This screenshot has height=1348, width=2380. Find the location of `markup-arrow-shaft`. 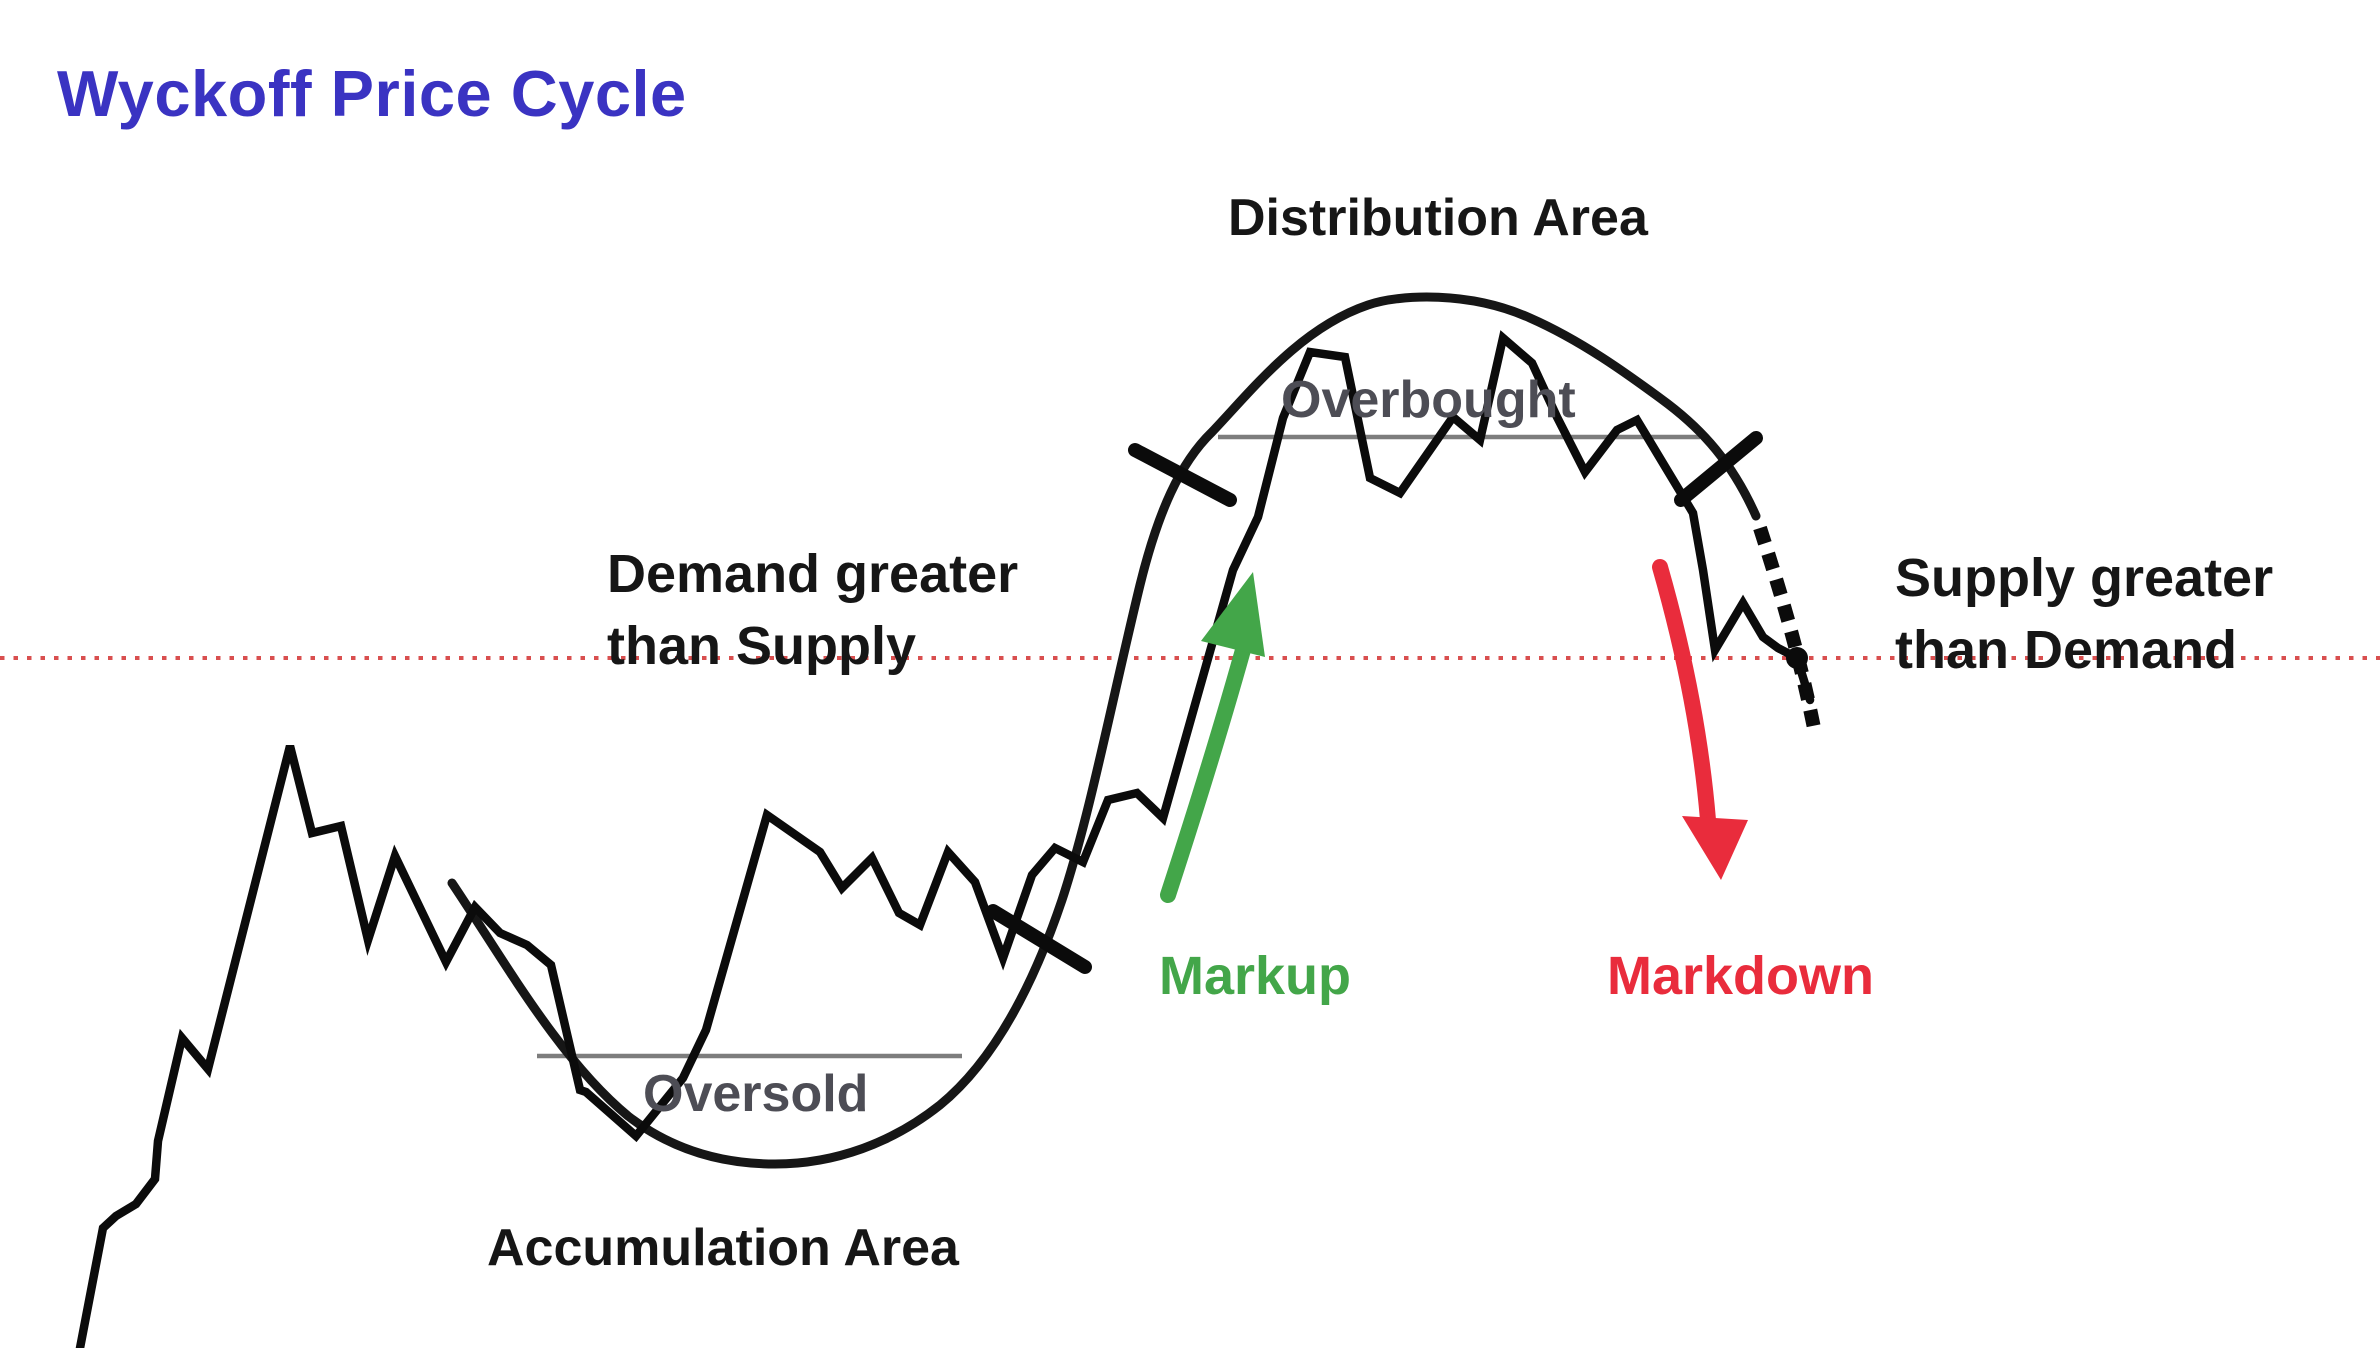

markup-arrow-shaft is located at coordinates (1208, 763).